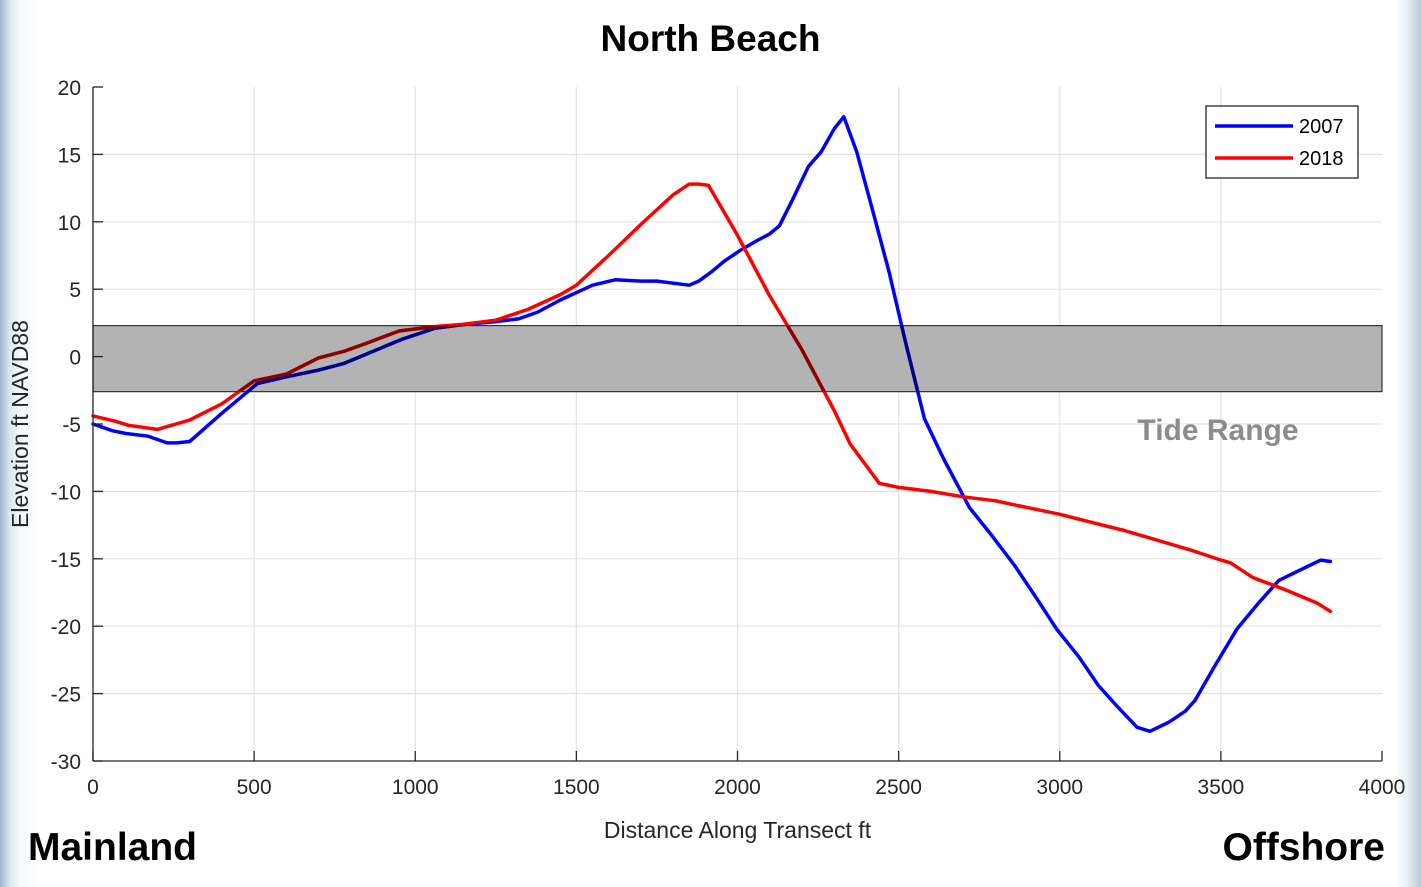 This screenshot has width=1421, height=887. I want to click on tide-range-band, so click(737, 358).